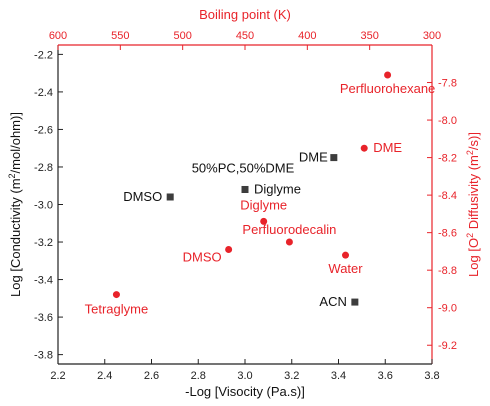  I want to click on point-label-perfluorohexane: Perfluorohexane, so click(387, 88).